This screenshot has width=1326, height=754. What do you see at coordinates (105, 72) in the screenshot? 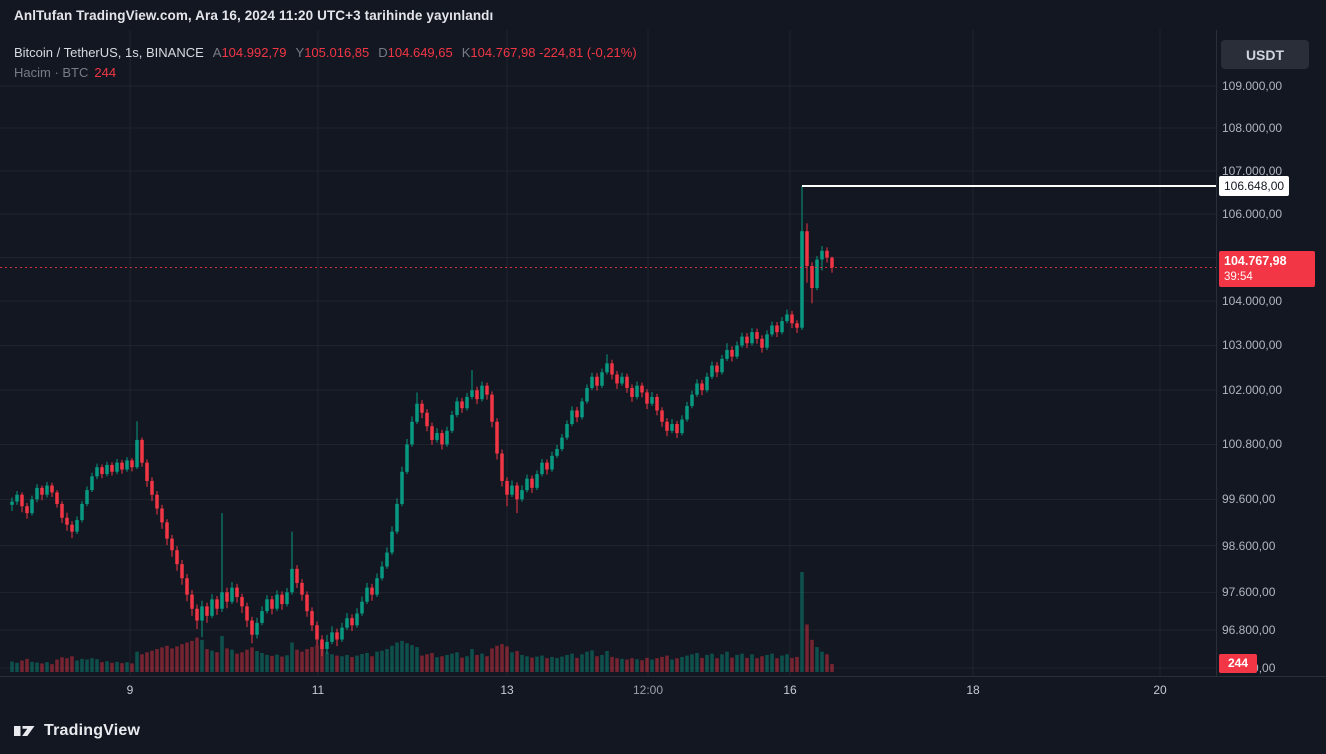
I see `volume-value: 244` at bounding box center [105, 72].